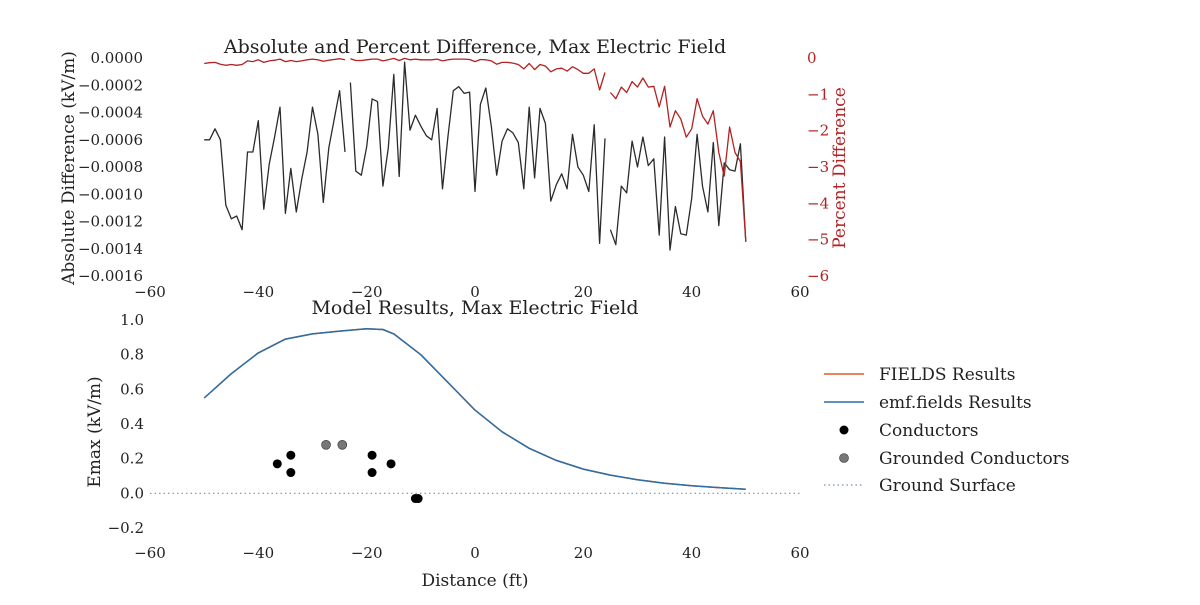 The width and height of the screenshot is (1200, 605). I want to click on legend-entry-fields: FIELDS Results, so click(947, 375).